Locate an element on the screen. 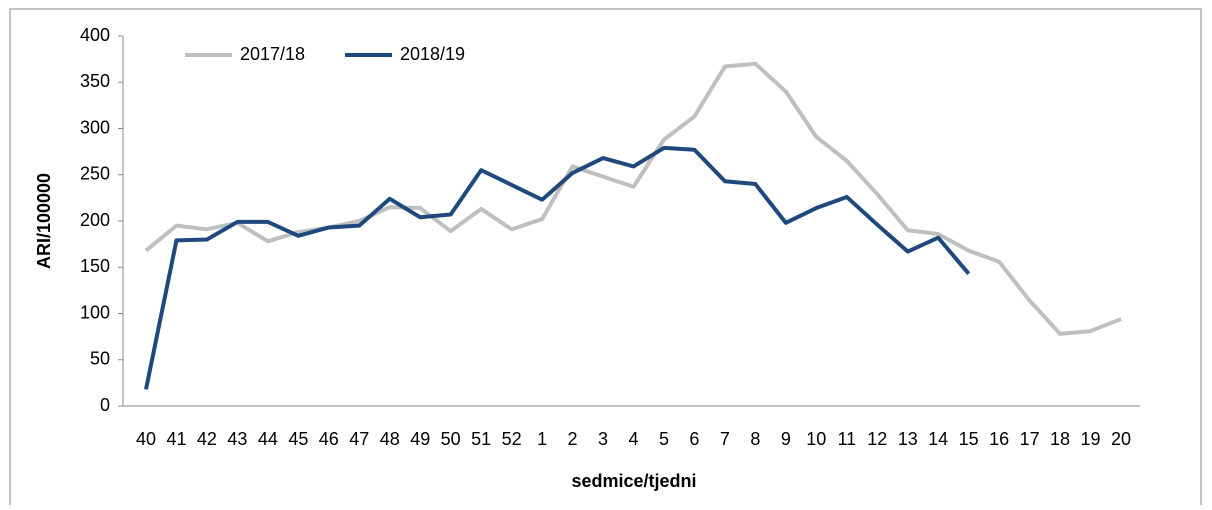 This screenshot has width=1212, height=510. x-tick-label: 19 is located at coordinates (1091, 439).